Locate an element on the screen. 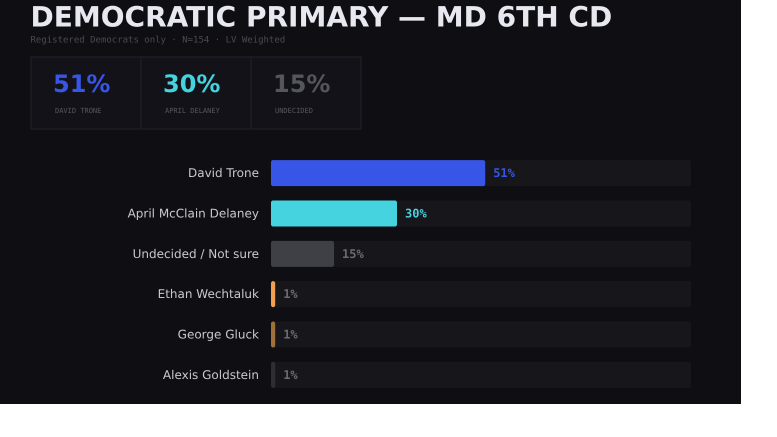 Image resolution: width=777 pixels, height=437 pixels. text: 30% is located at coordinates (191, 84).